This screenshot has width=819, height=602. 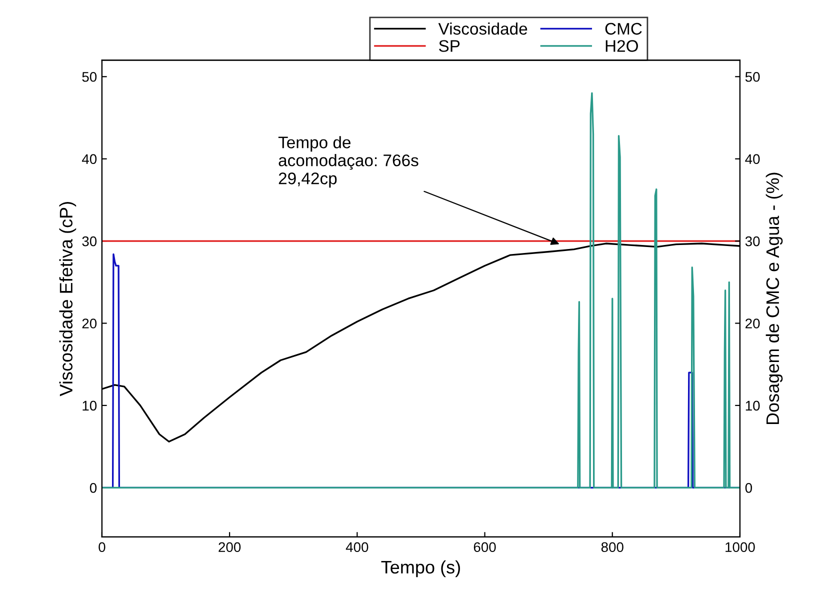 I want to click on legend-label: CMC, so click(x=623, y=28).